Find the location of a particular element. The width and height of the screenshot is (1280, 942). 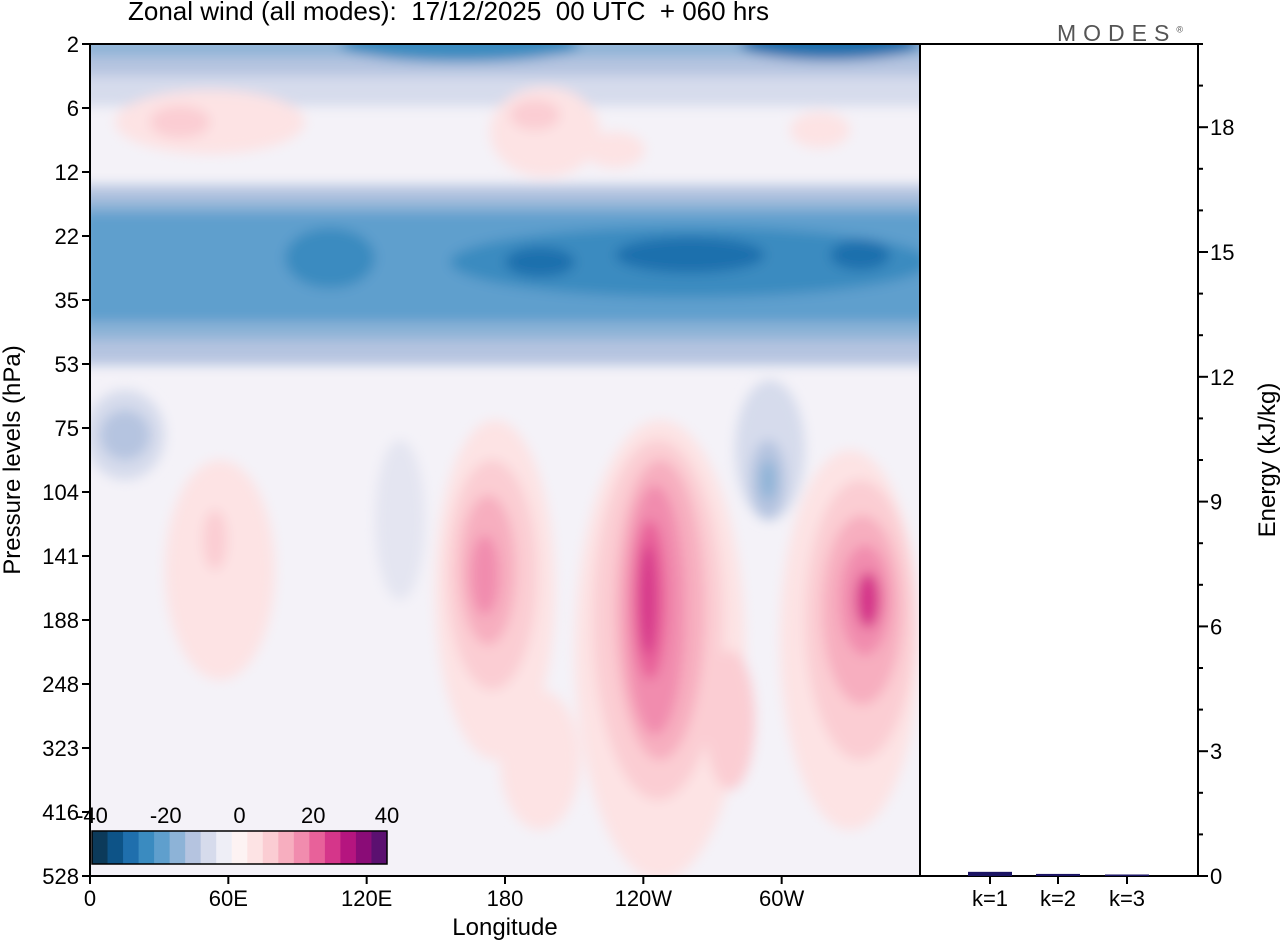

y-tick-label: 2 is located at coordinates (73, 44).